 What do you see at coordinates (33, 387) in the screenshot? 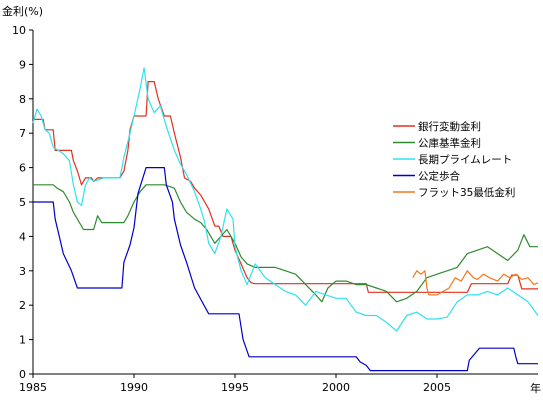
I see `x-tick-label: 1985` at bounding box center [33, 387].